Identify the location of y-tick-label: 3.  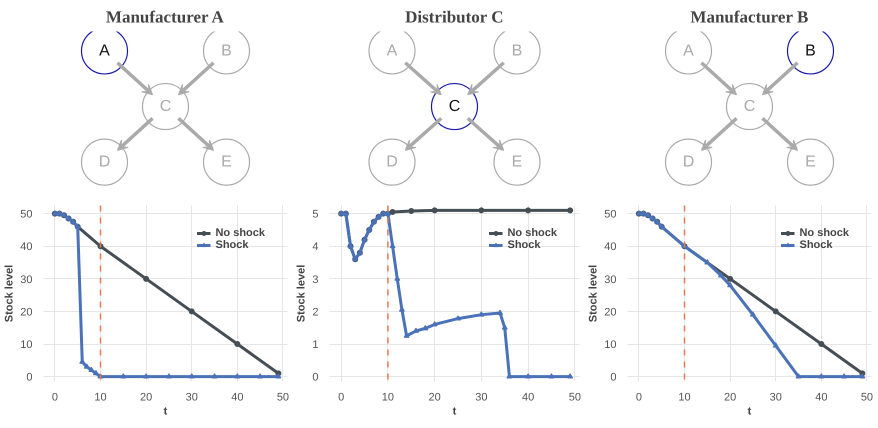
(315, 280).